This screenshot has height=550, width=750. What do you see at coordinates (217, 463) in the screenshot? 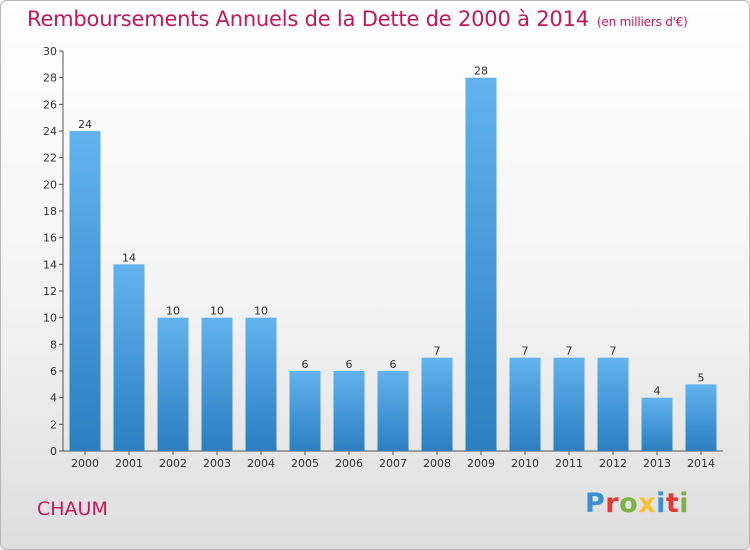
I see `x-tick-label: 2003` at bounding box center [217, 463].